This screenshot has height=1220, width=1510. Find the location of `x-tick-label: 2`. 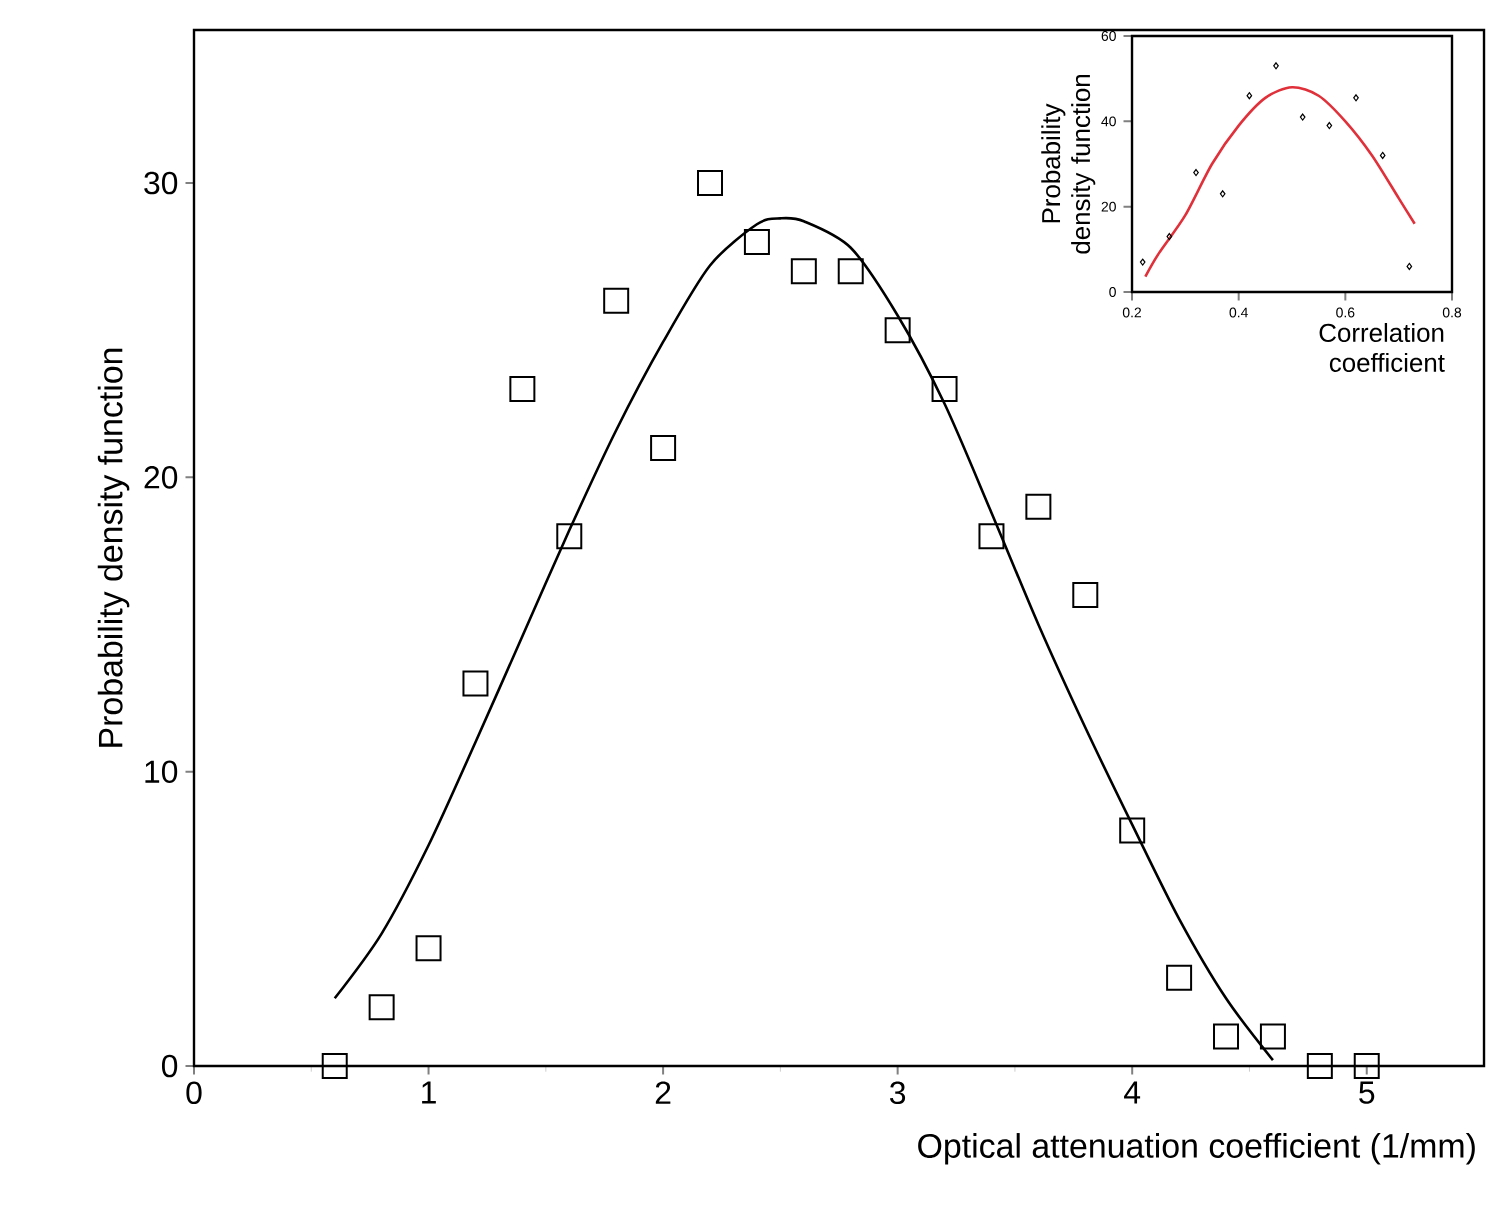

x-tick-label: 2 is located at coordinates (663, 1092).